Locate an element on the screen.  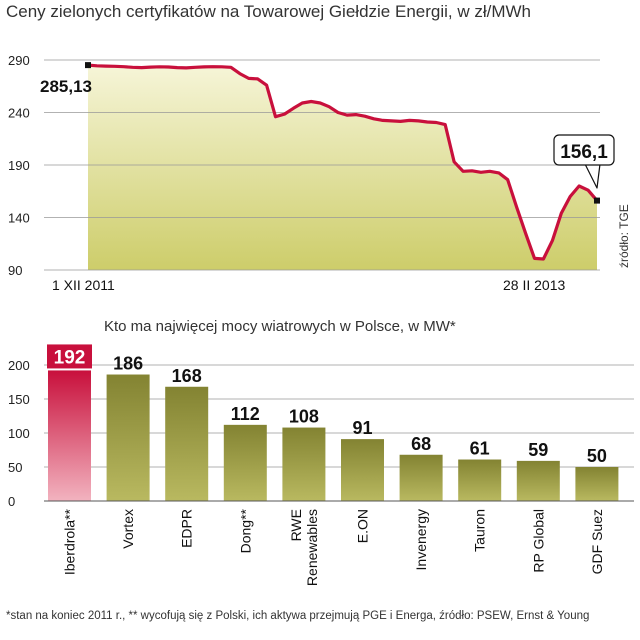
bar-value-label: 192 is located at coordinates (70, 357).